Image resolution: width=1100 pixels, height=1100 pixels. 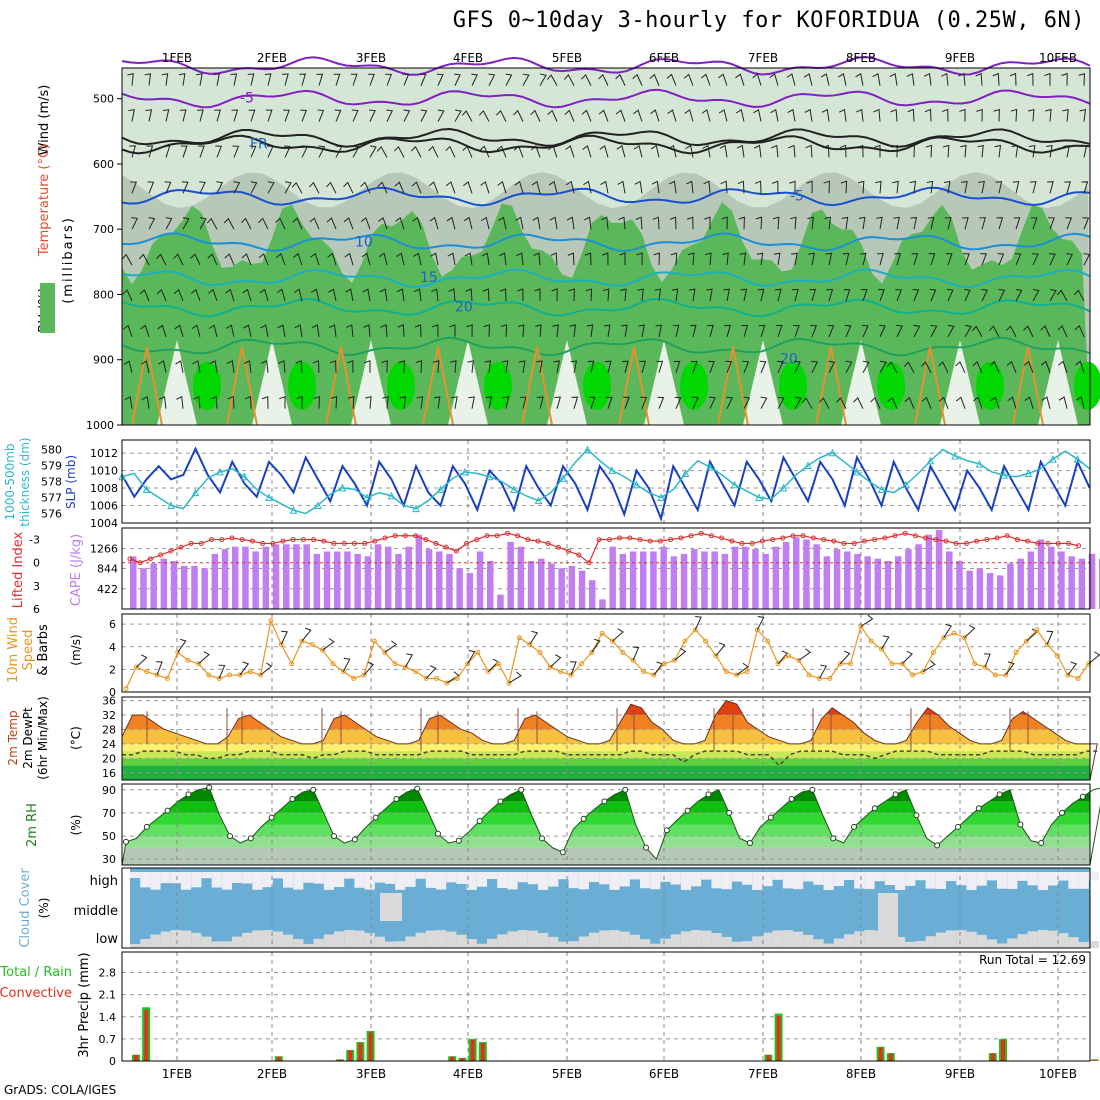 What do you see at coordinates (43, 650) in the screenshot?
I see `wind-ylabel-line: & Barbs` at bounding box center [43, 650].